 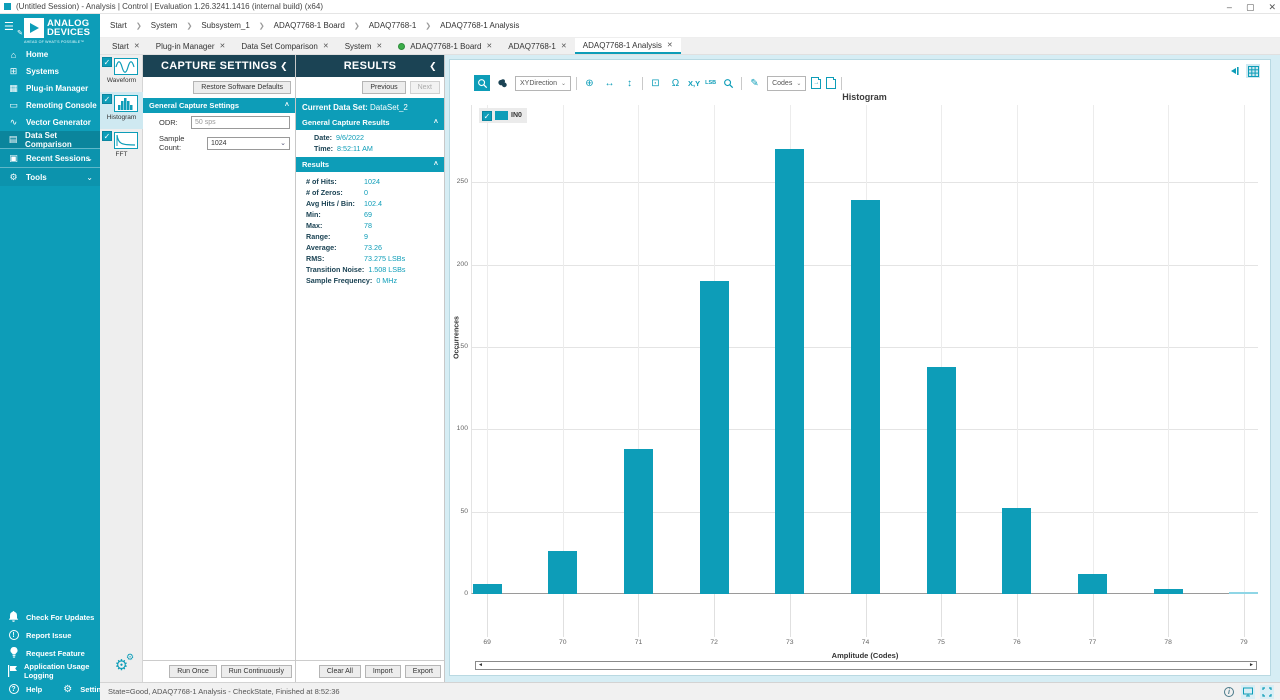 I want to click on sidebar-item-data-set-comparison: ▤ Data Set Comparison, so click(x=50, y=140).